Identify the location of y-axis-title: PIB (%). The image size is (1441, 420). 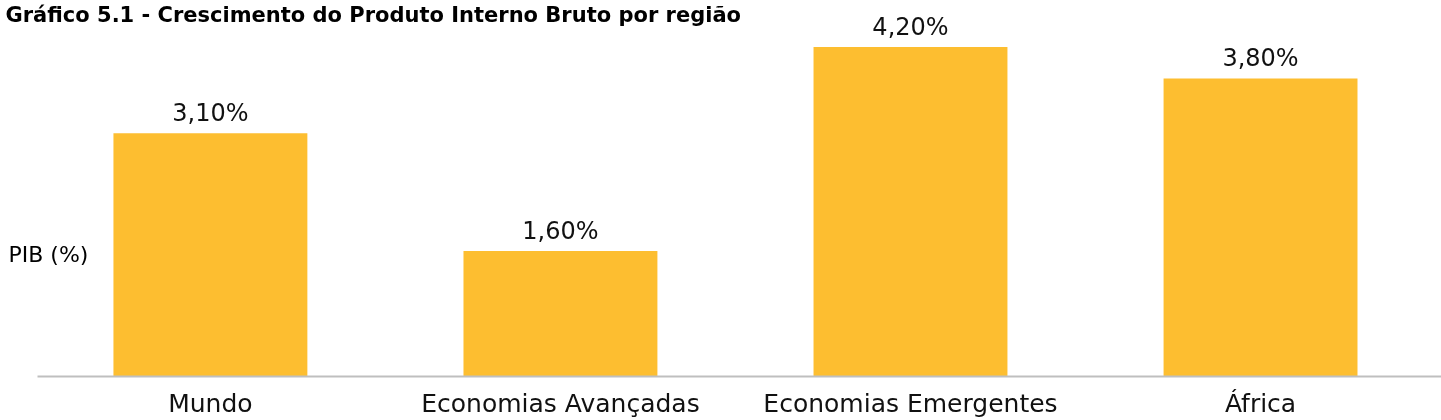
(48, 254).